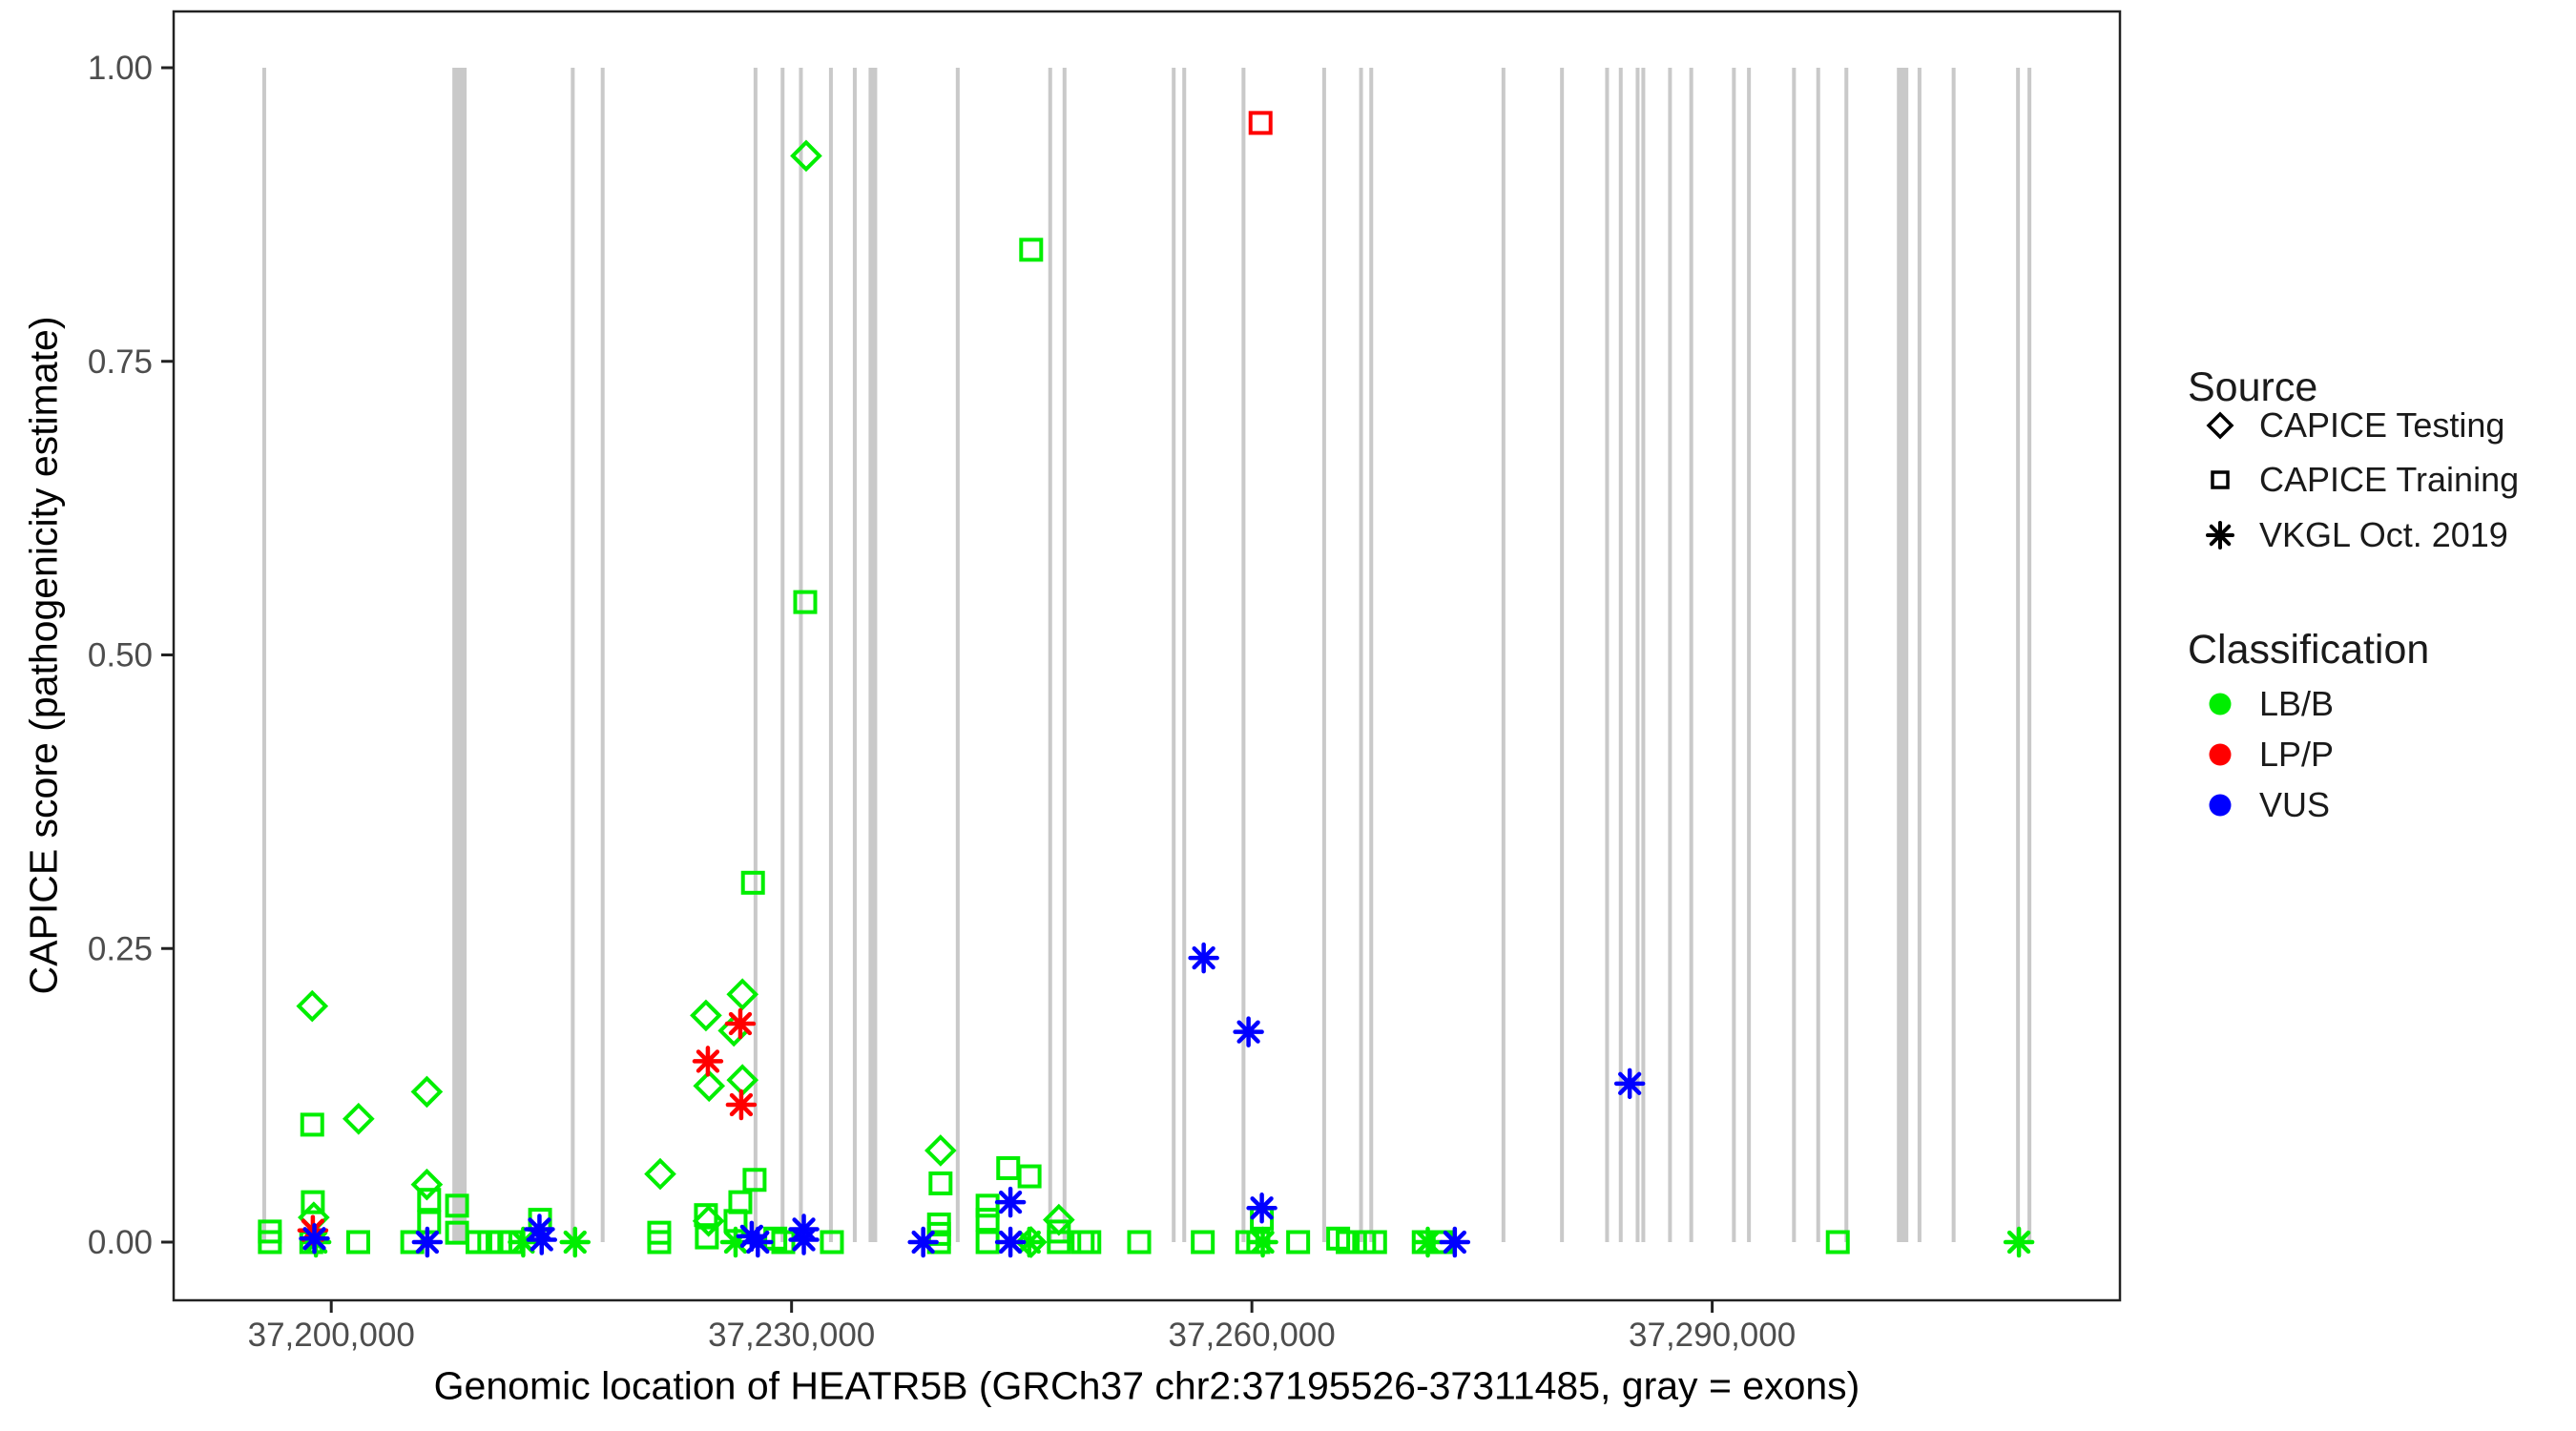 The width and height of the screenshot is (2576, 1431). I want to click on y-tick-label: 0.75, so click(120, 362).